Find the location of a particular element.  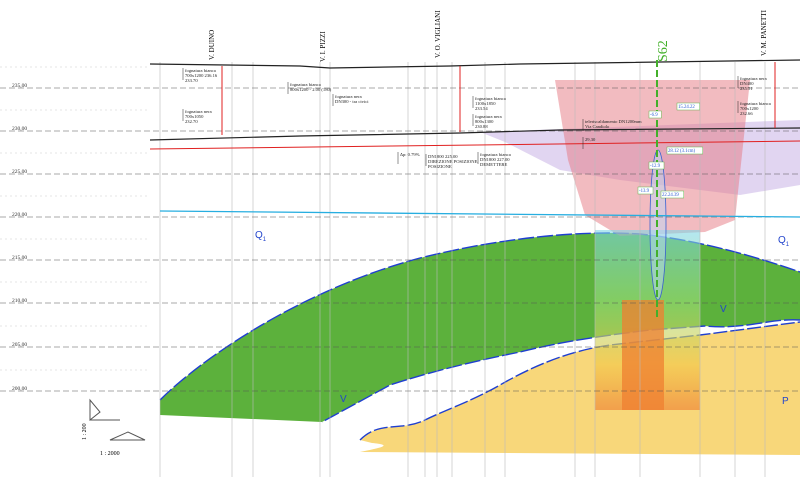

annotation: 233.70 is located at coordinates (191, 80).